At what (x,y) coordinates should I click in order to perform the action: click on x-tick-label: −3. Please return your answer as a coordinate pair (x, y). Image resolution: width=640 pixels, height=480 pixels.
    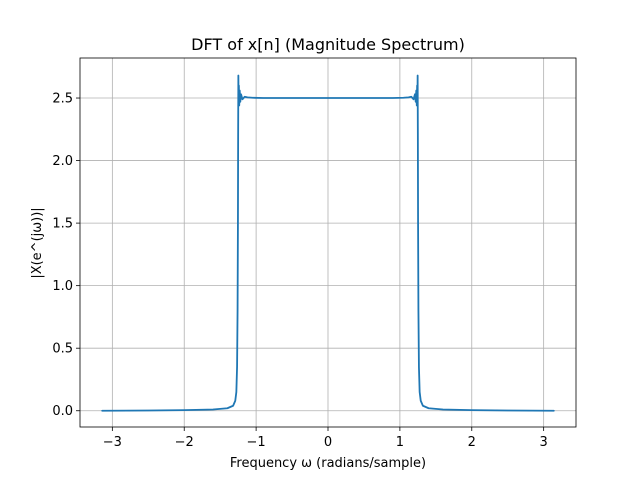
    Looking at the image, I should click on (112, 442).